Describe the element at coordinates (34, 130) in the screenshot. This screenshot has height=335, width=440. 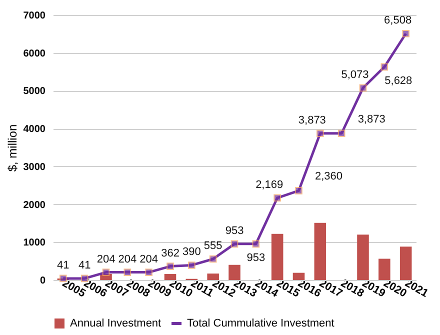
I see `y-tick-label: 4000` at that location.